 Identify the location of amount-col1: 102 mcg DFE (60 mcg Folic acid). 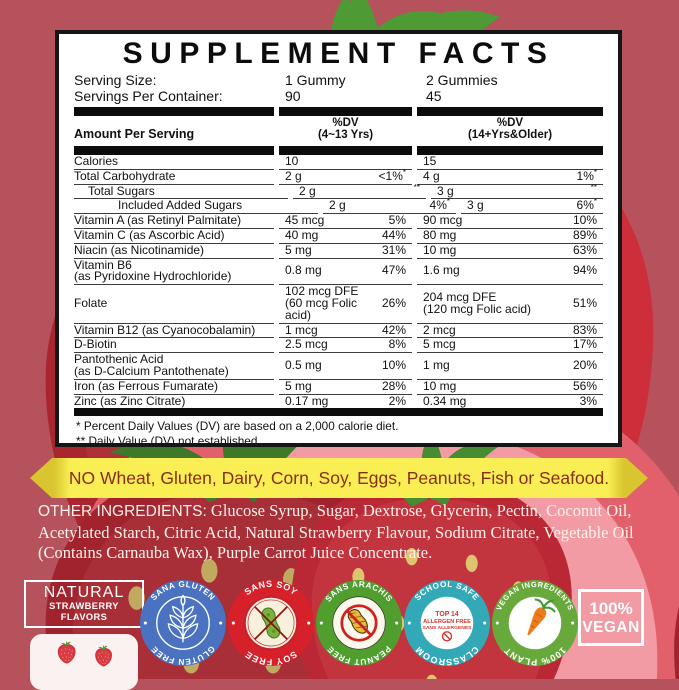
(322, 303).